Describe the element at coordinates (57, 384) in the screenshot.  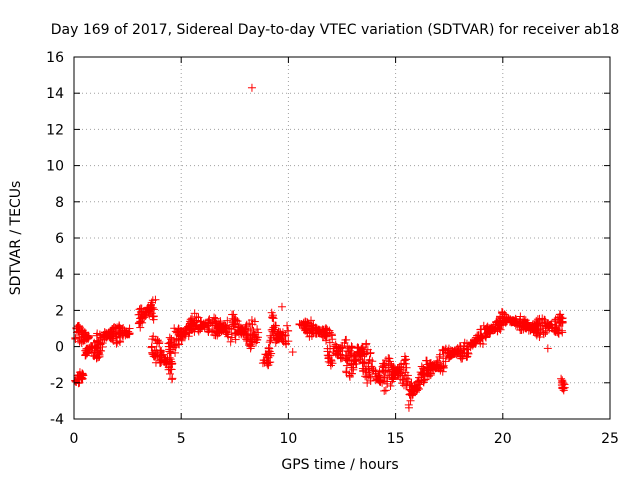
I see `y-tick-label: -2` at that location.